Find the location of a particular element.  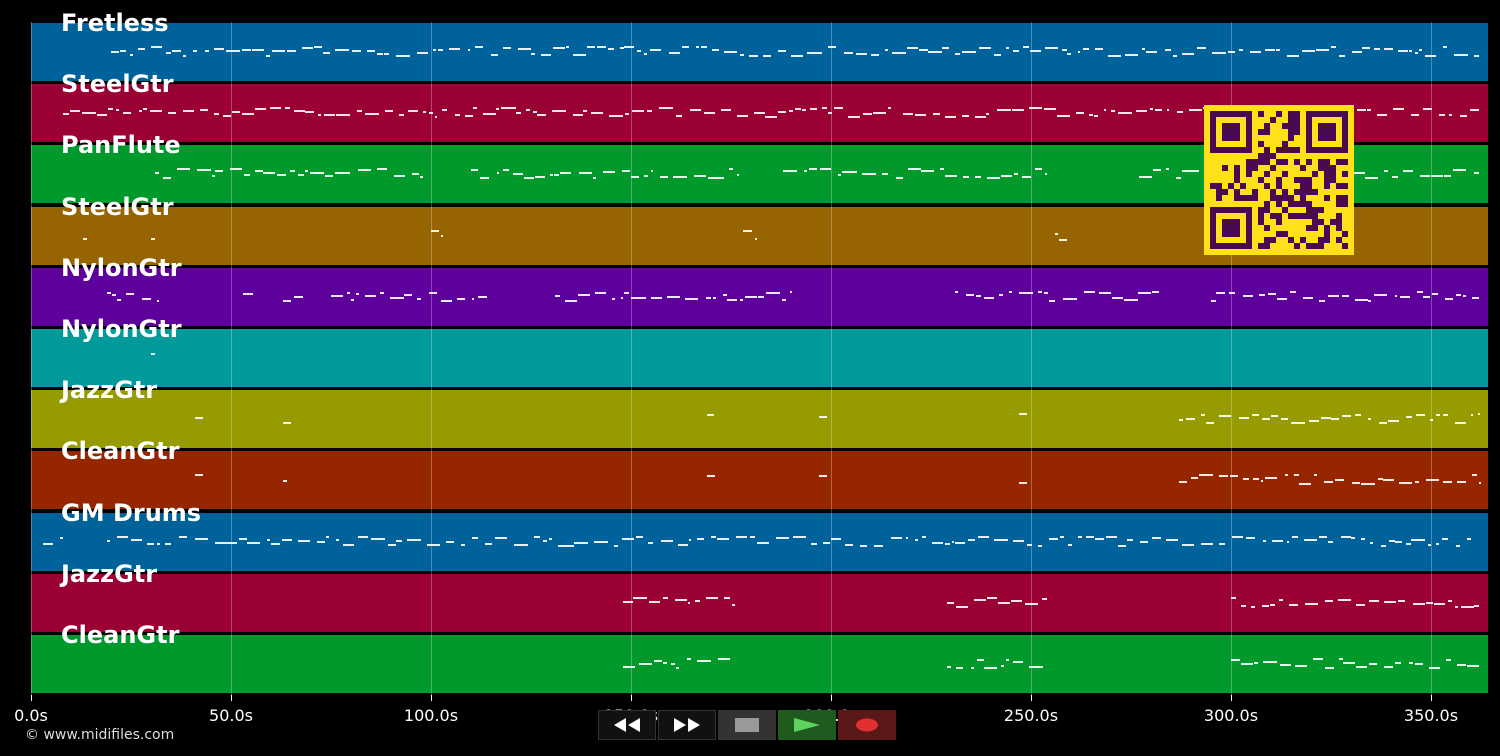

rewind-icon is located at coordinates (627, 725).